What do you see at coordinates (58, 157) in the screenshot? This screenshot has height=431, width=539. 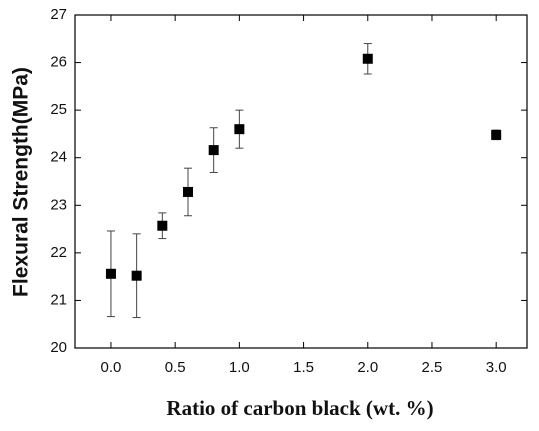 I see `y-tick-label: 24` at bounding box center [58, 157].